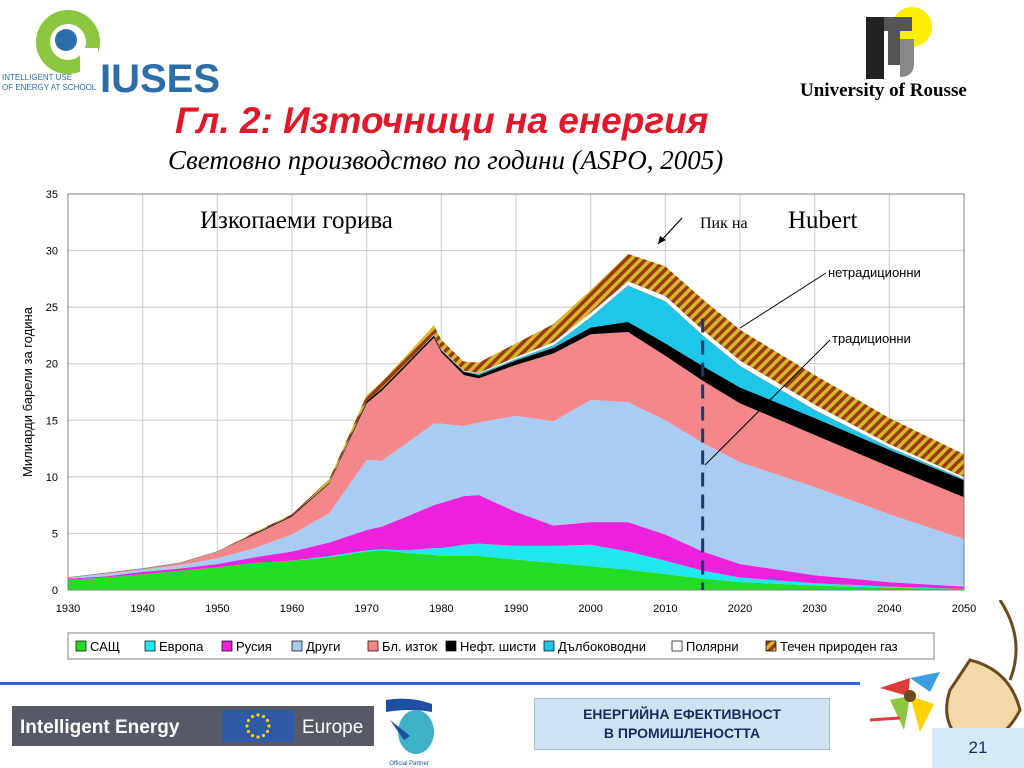  What do you see at coordinates (441, 609) in the screenshot?
I see `x-tick-label: 1980` at bounding box center [441, 609].